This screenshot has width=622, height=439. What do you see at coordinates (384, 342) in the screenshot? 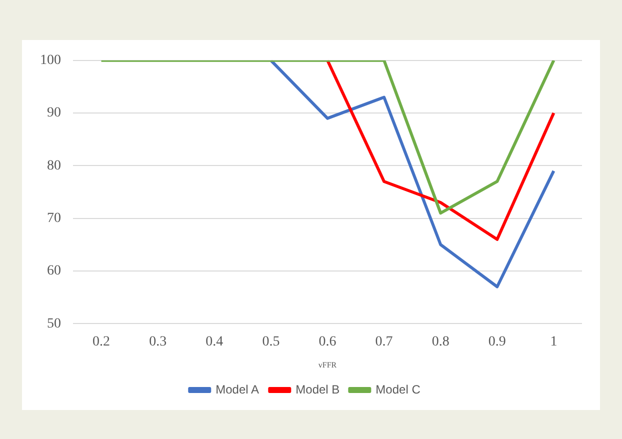
I see `x-tick-label: 0.7` at bounding box center [384, 342].